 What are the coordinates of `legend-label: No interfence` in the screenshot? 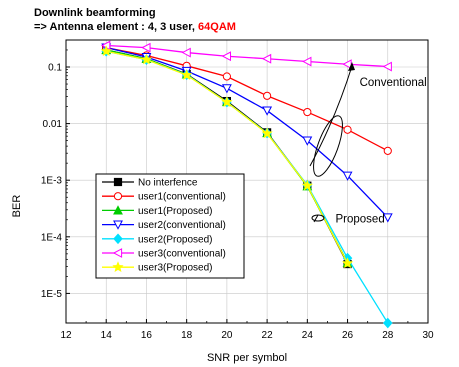 It's located at (168, 183).